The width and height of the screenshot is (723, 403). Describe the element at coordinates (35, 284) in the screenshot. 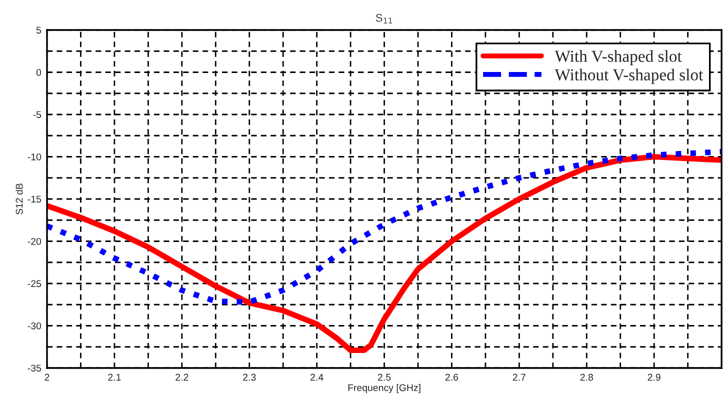

I see `y-tick-label: -25` at that location.